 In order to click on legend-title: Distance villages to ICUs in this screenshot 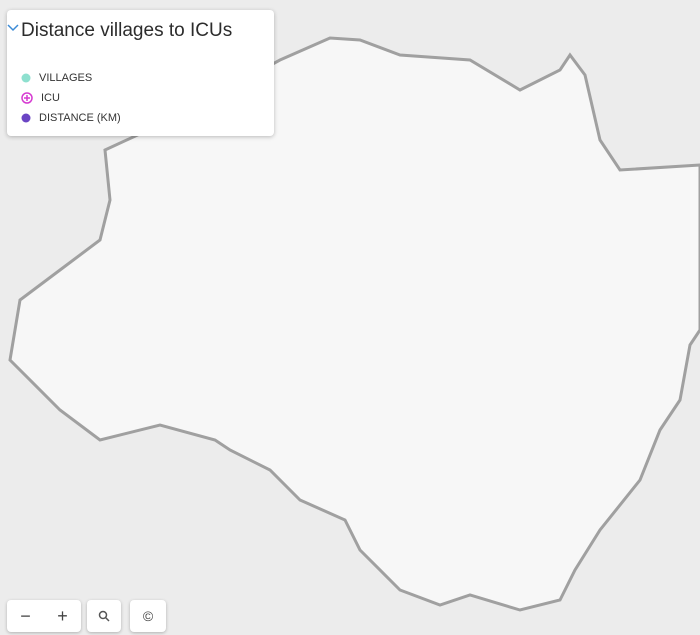, I will do `click(127, 30)`.